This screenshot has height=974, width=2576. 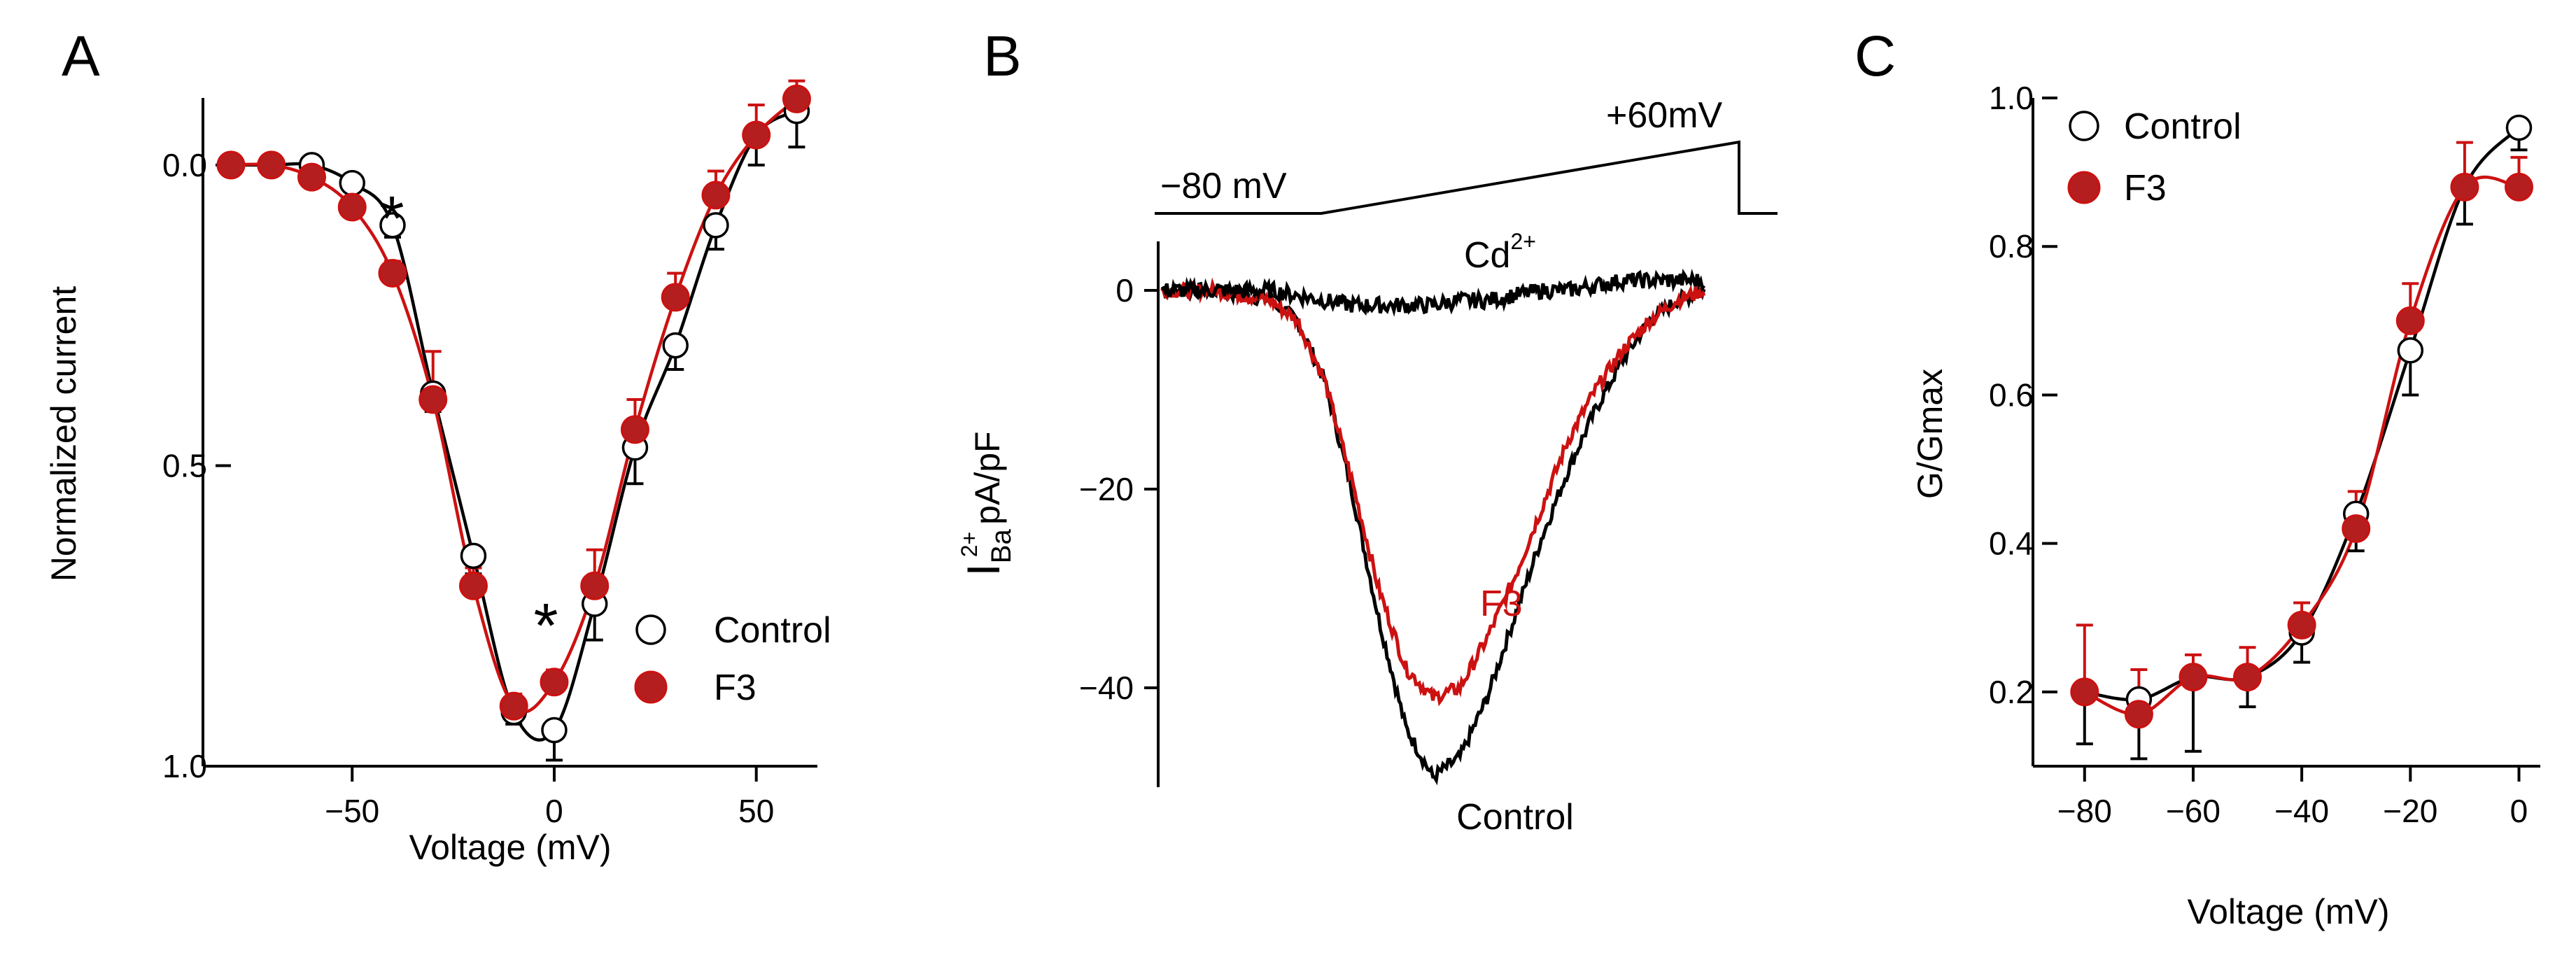 What do you see at coordinates (1433, 292) in the screenshot?
I see `trace-cd` at bounding box center [1433, 292].